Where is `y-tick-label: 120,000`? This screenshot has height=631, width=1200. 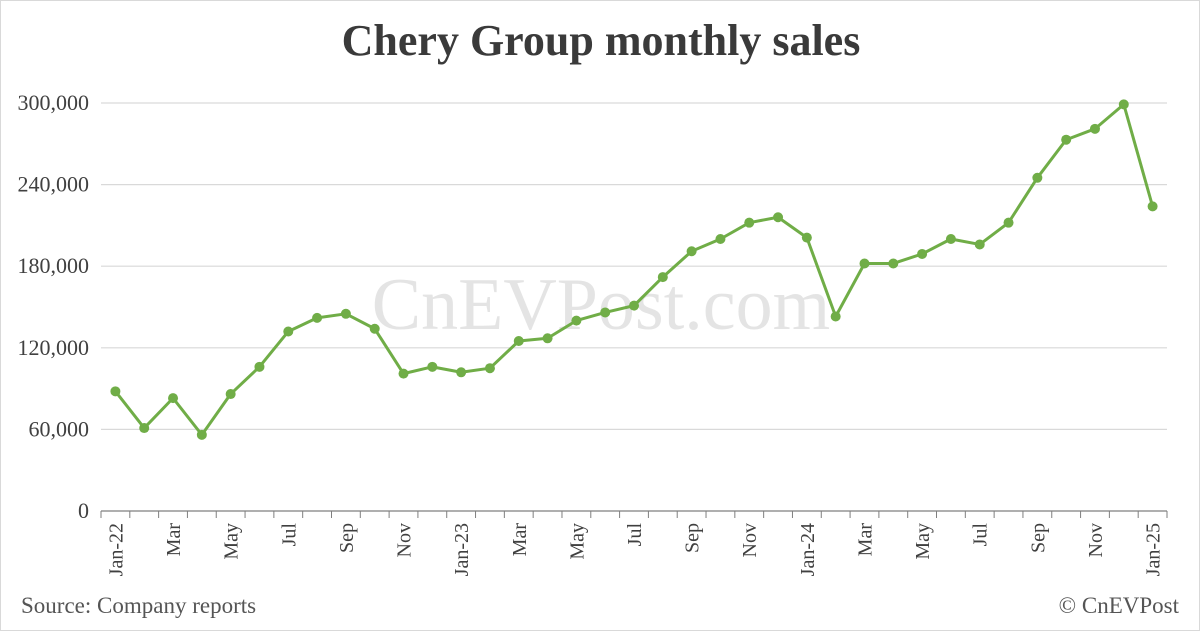 y-tick-label: 120,000 is located at coordinates (54, 347).